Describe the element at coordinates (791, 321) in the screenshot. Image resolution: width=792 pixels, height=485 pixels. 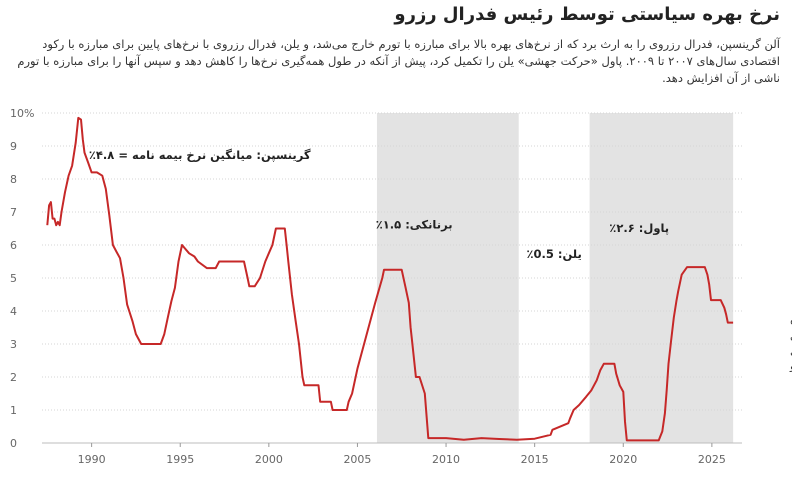
I see `series-end-label: نرخ بهره` at that location.